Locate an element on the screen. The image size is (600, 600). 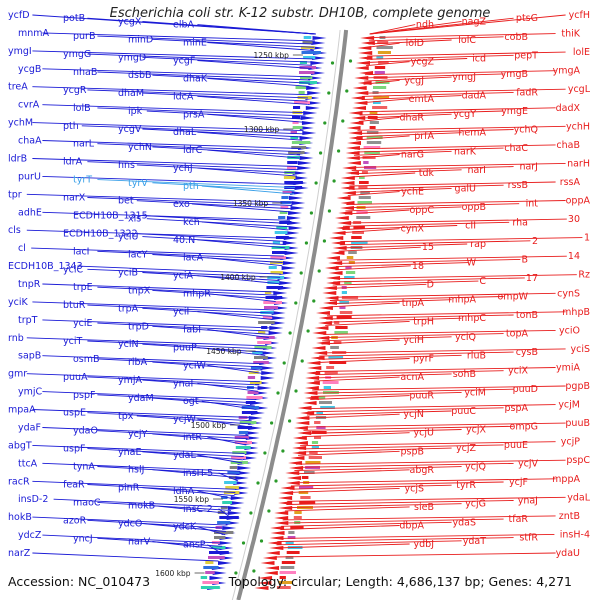
gene-label-hslJ: hslJ is located at coordinates (136, 470).